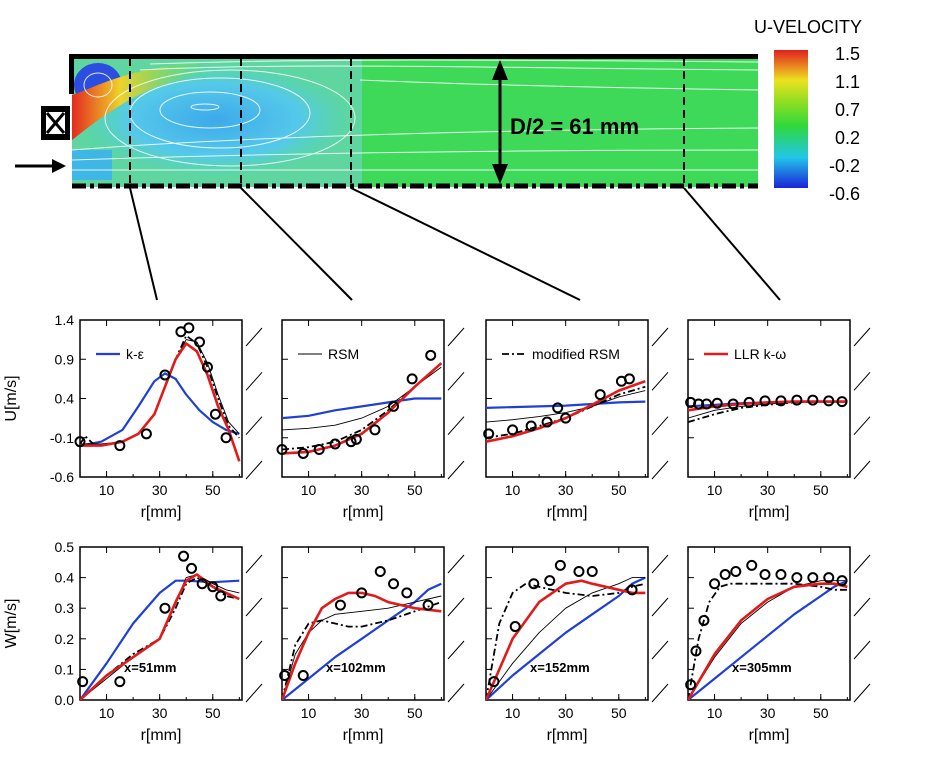 Image resolution: width=932 pixels, height=775 pixels. Describe the element at coordinates (150, 667) in the screenshot. I see `station-annotation: x=51mm` at that location.